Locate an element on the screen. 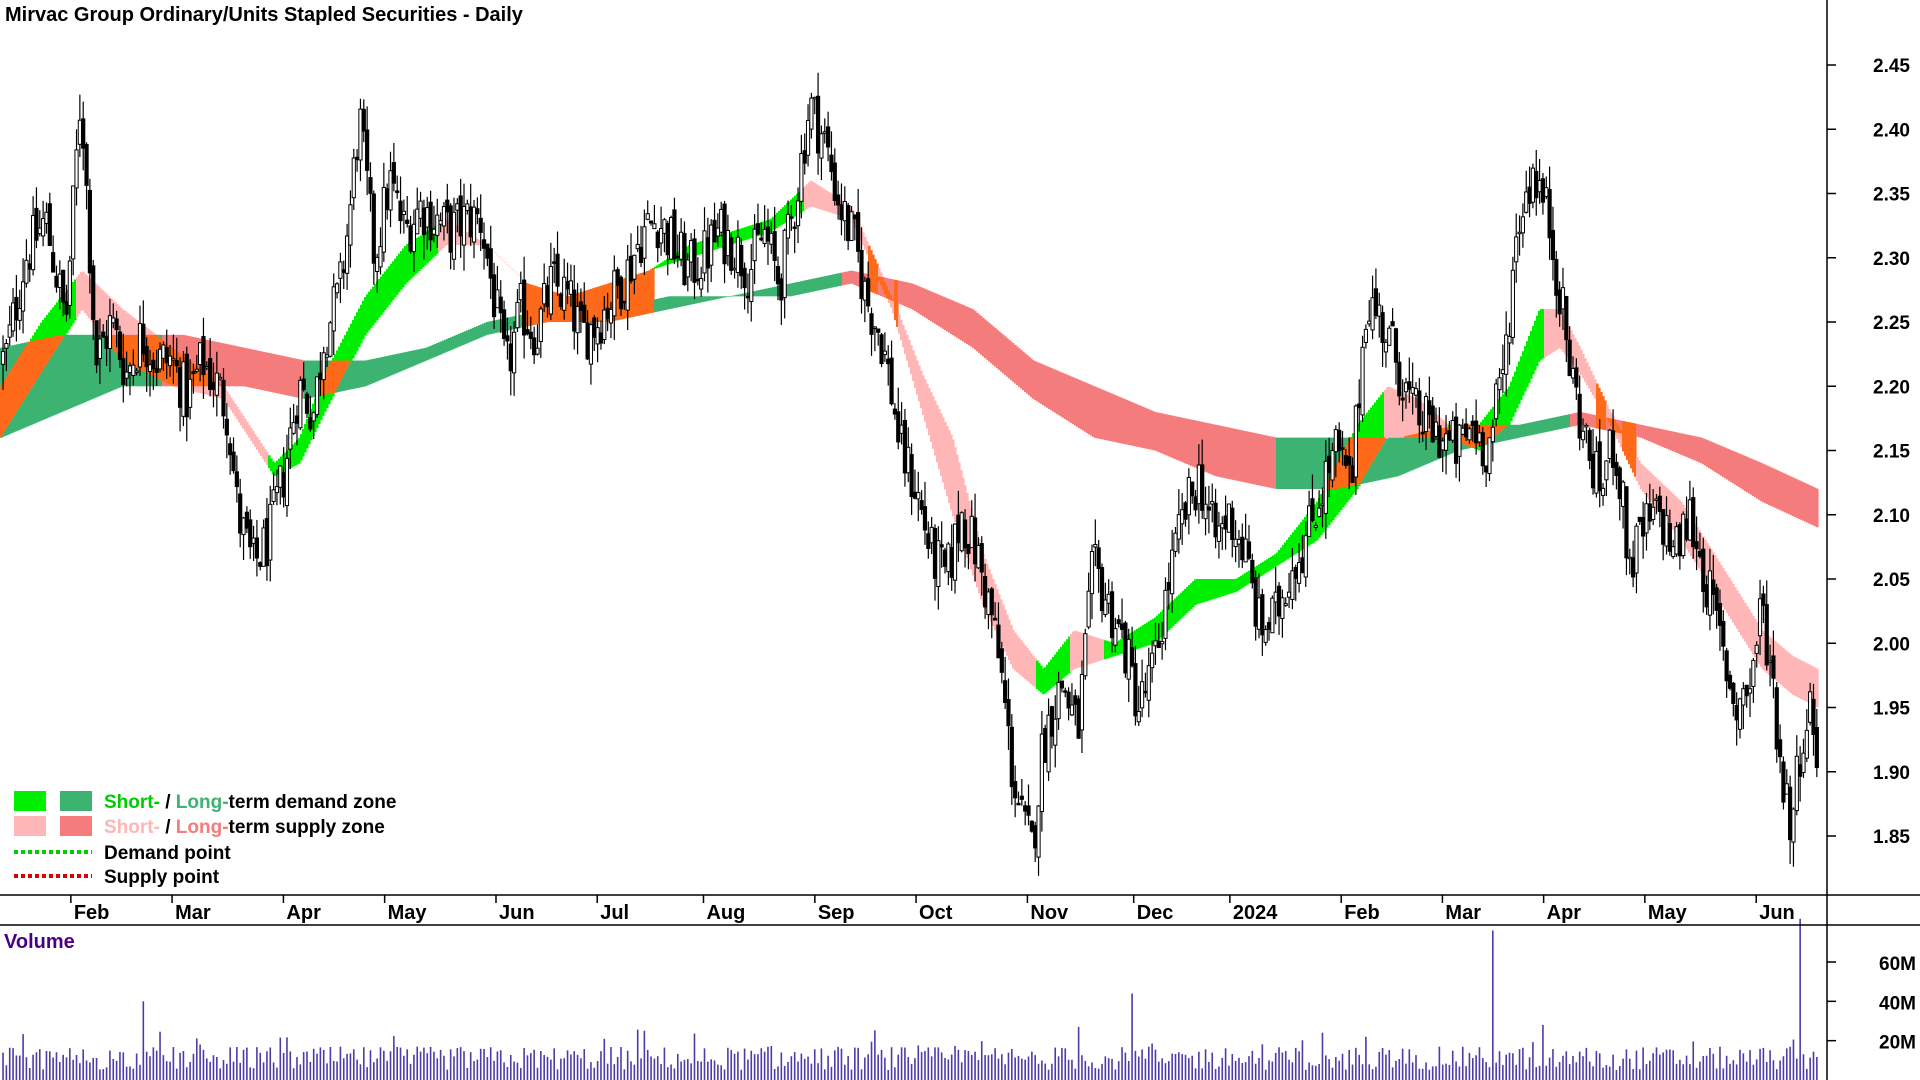  legend-long-label: Long- is located at coordinates (202, 802).